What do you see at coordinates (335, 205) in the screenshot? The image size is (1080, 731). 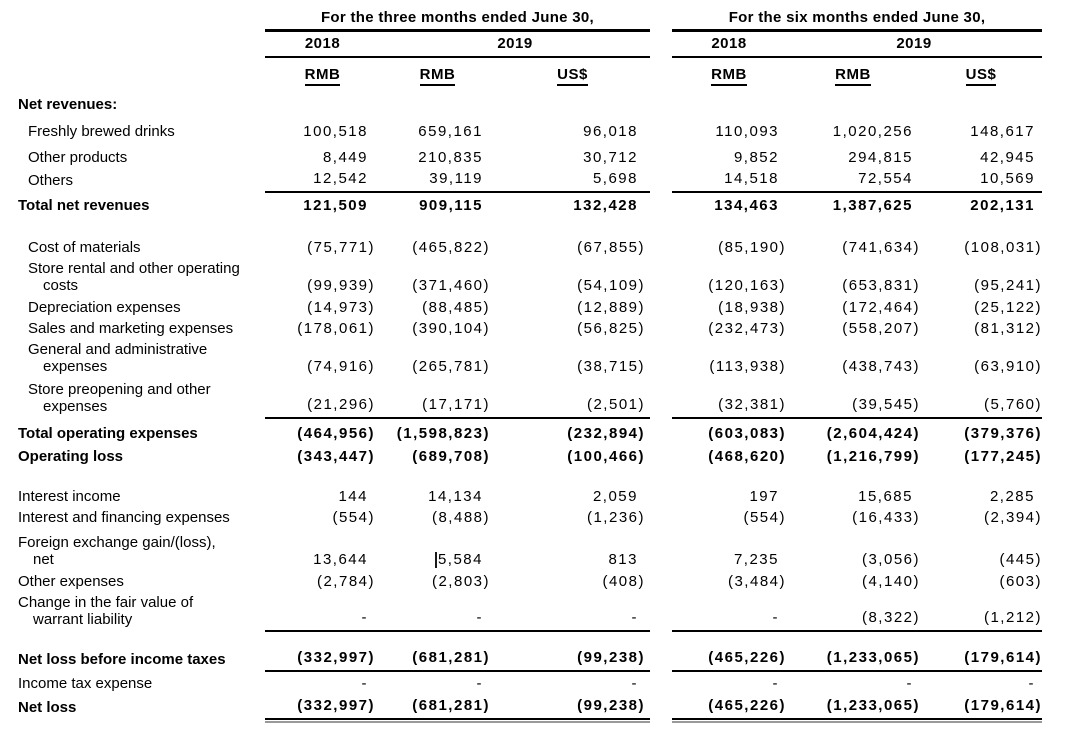 I see `value-text: 121,509` at bounding box center [335, 205].